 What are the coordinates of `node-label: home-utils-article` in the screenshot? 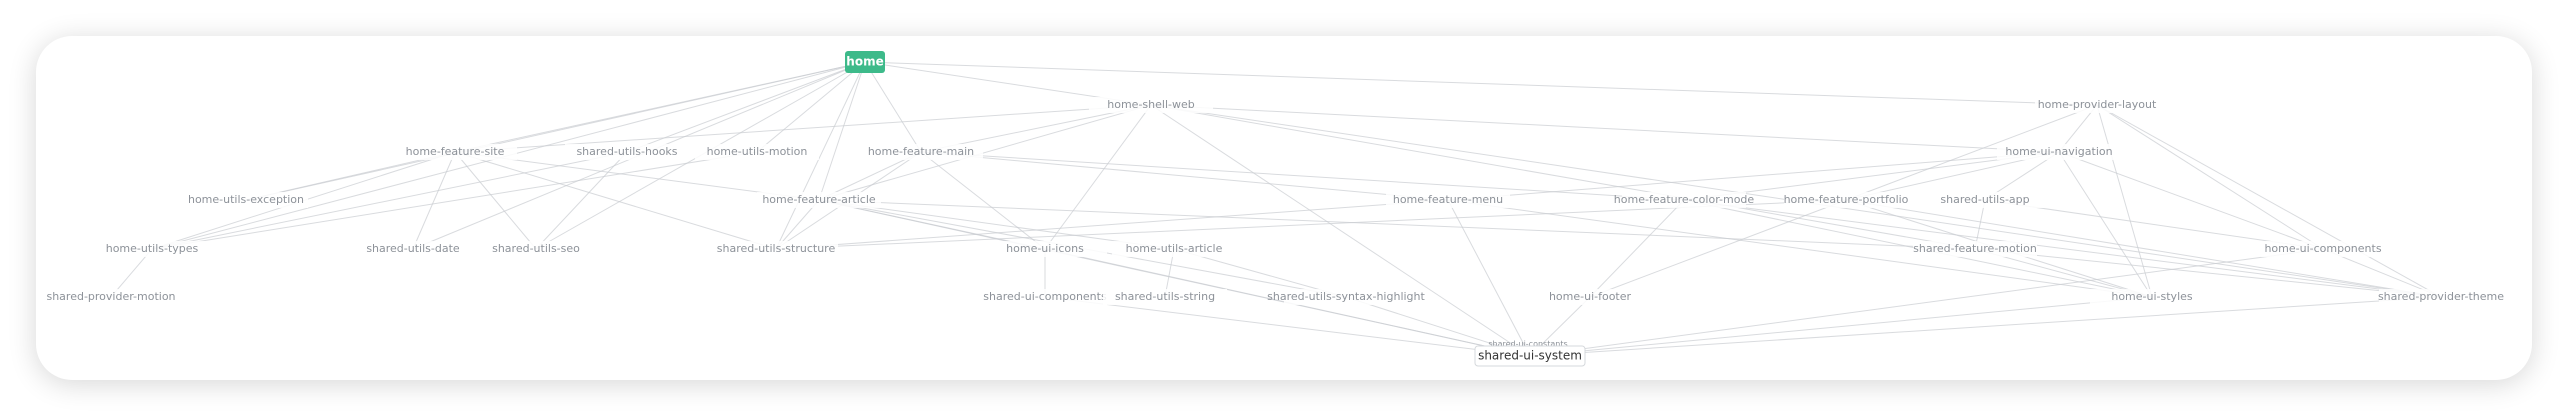 It's located at (1174, 248).